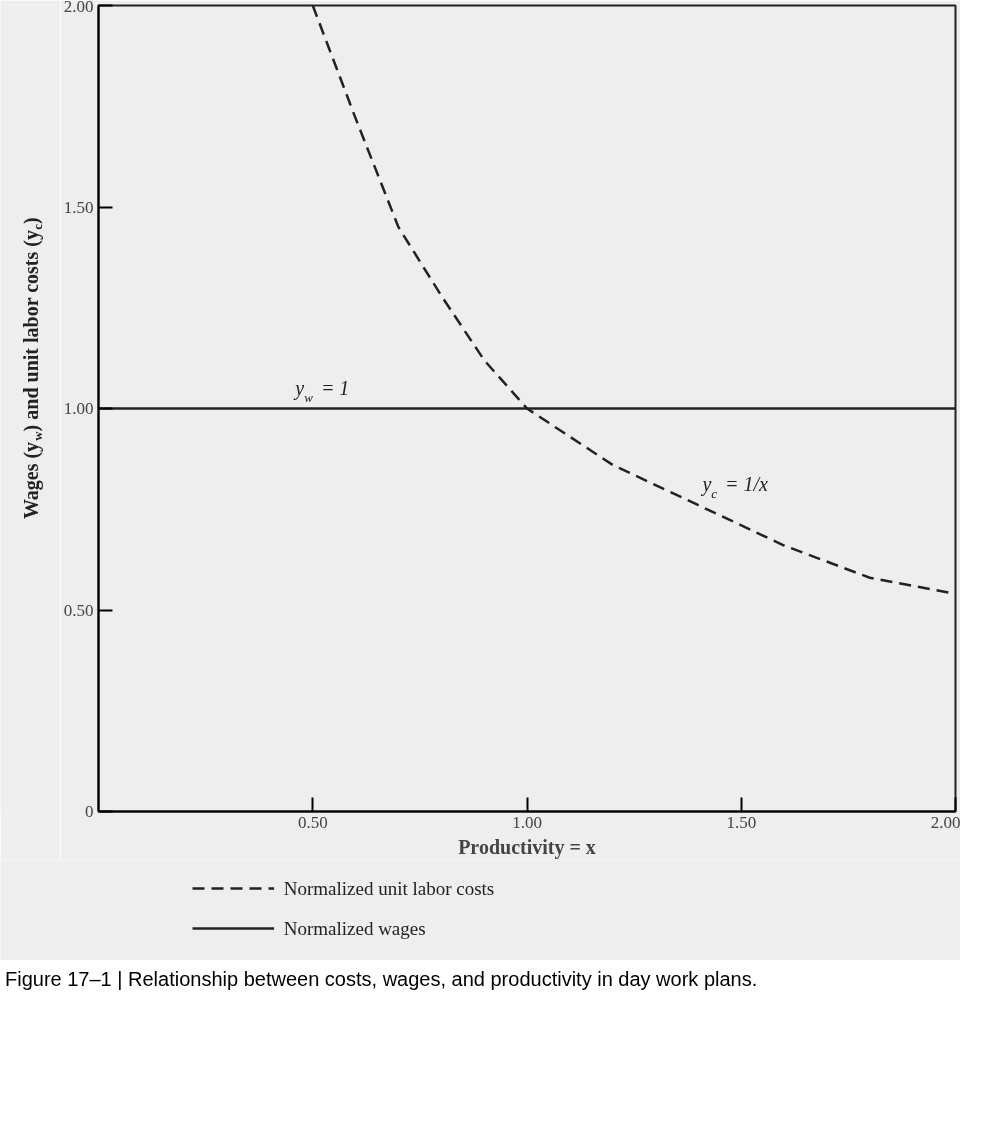 This screenshot has width=1001, height=1146. Describe the element at coordinates (78, 207) in the screenshot. I see `y-tick-label: 1.50` at that location.